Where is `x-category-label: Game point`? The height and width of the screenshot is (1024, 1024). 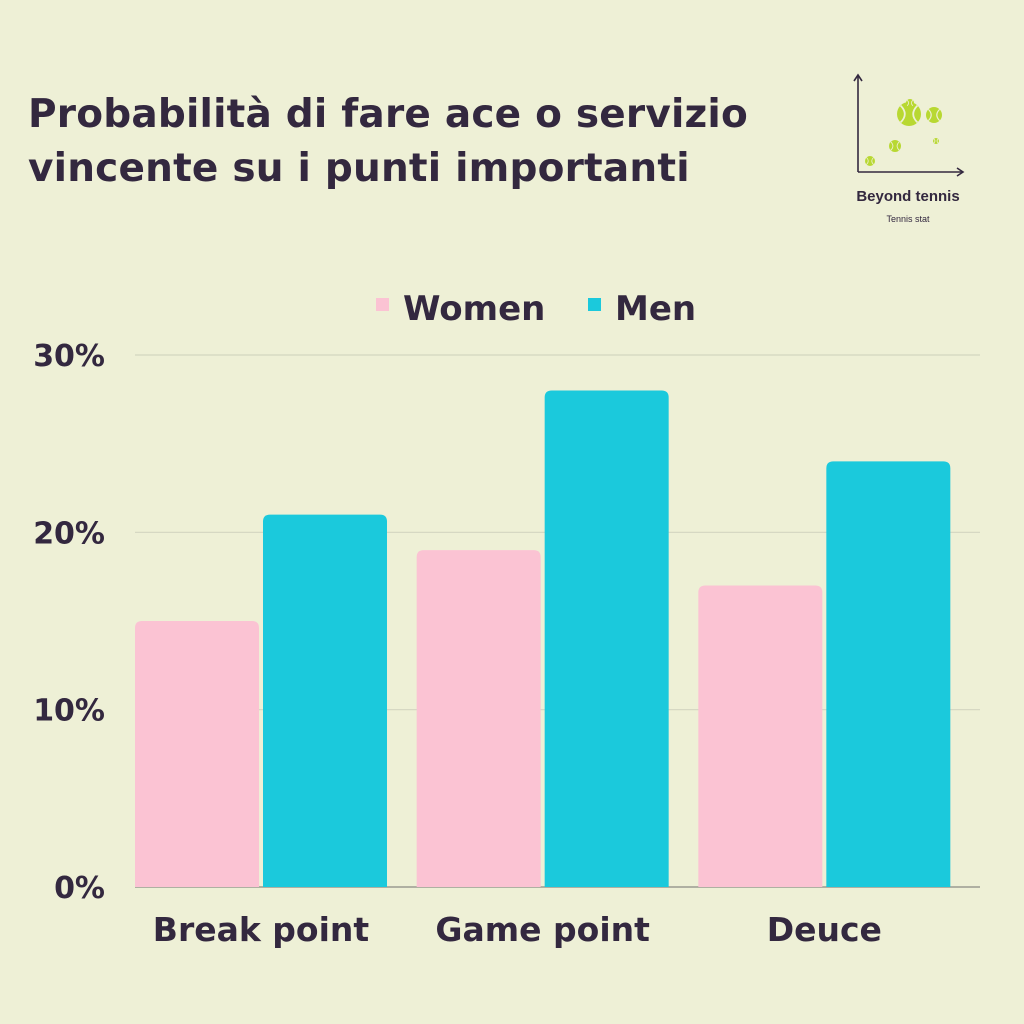
x-category-label: Game point is located at coordinates (542, 929).